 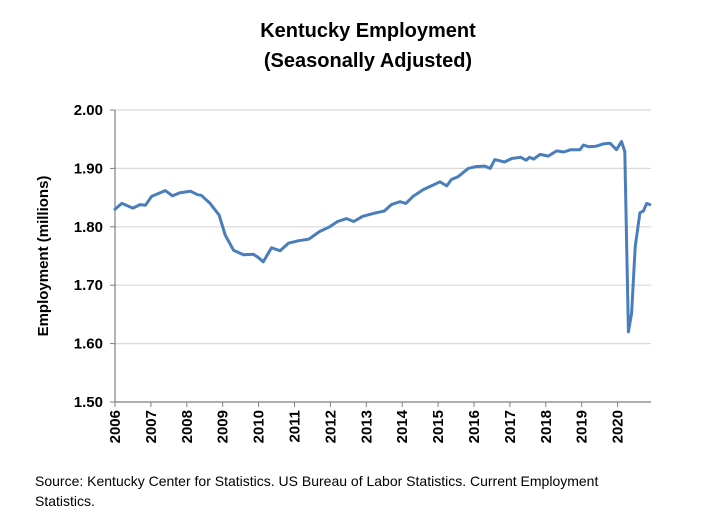 I want to click on y-tick-label: 1.90, so click(x=88, y=168).